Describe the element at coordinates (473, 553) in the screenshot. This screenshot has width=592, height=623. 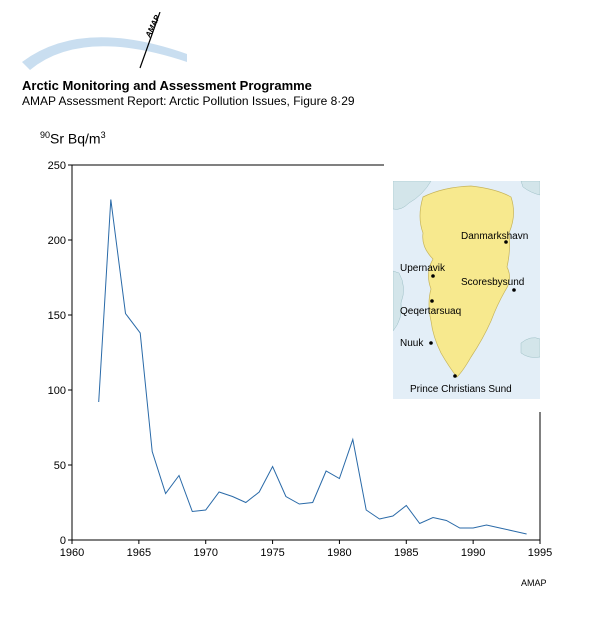
I see `x-tick-label: 1990` at that location.